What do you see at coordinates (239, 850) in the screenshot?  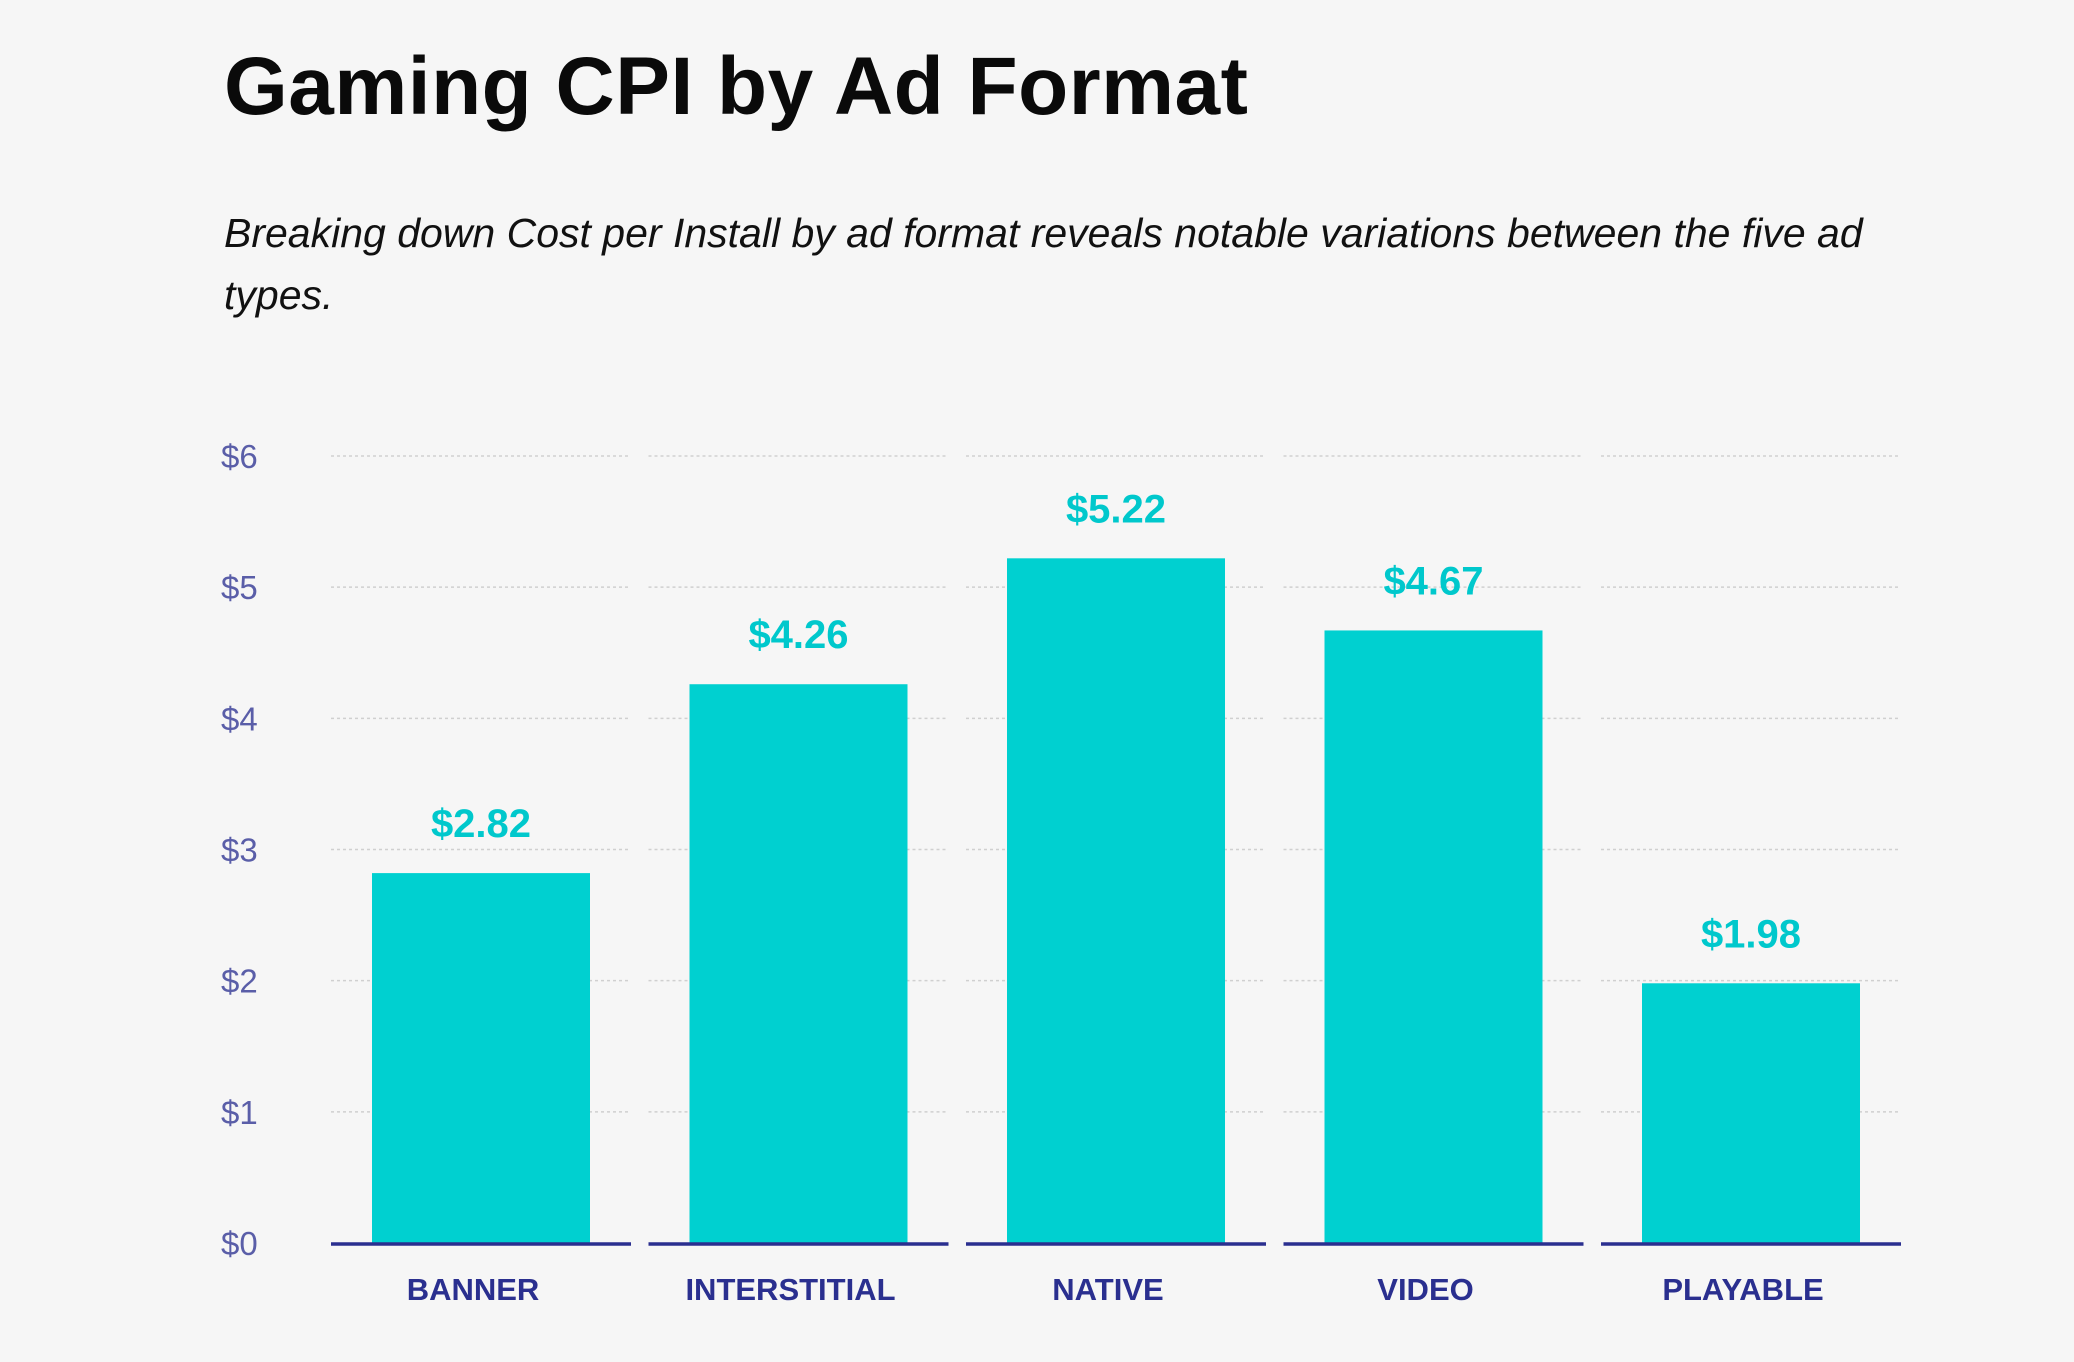 I see `y-tick-label: $3` at bounding box center [239, 850].